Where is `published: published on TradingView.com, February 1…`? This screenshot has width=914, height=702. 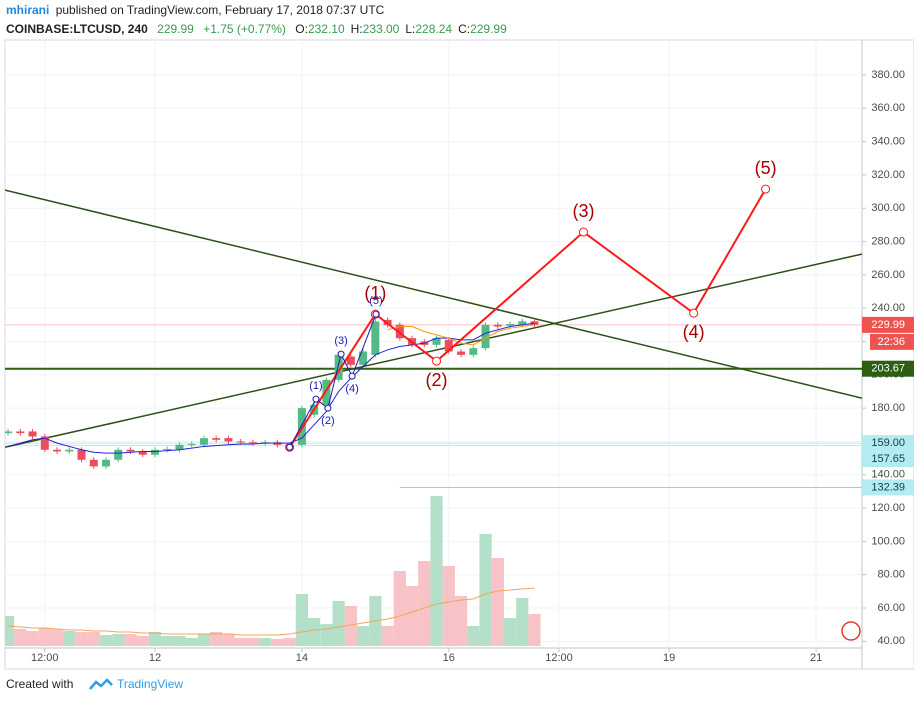 published: published on TradingView.com, February 1… is located at coordinates (220, 10).